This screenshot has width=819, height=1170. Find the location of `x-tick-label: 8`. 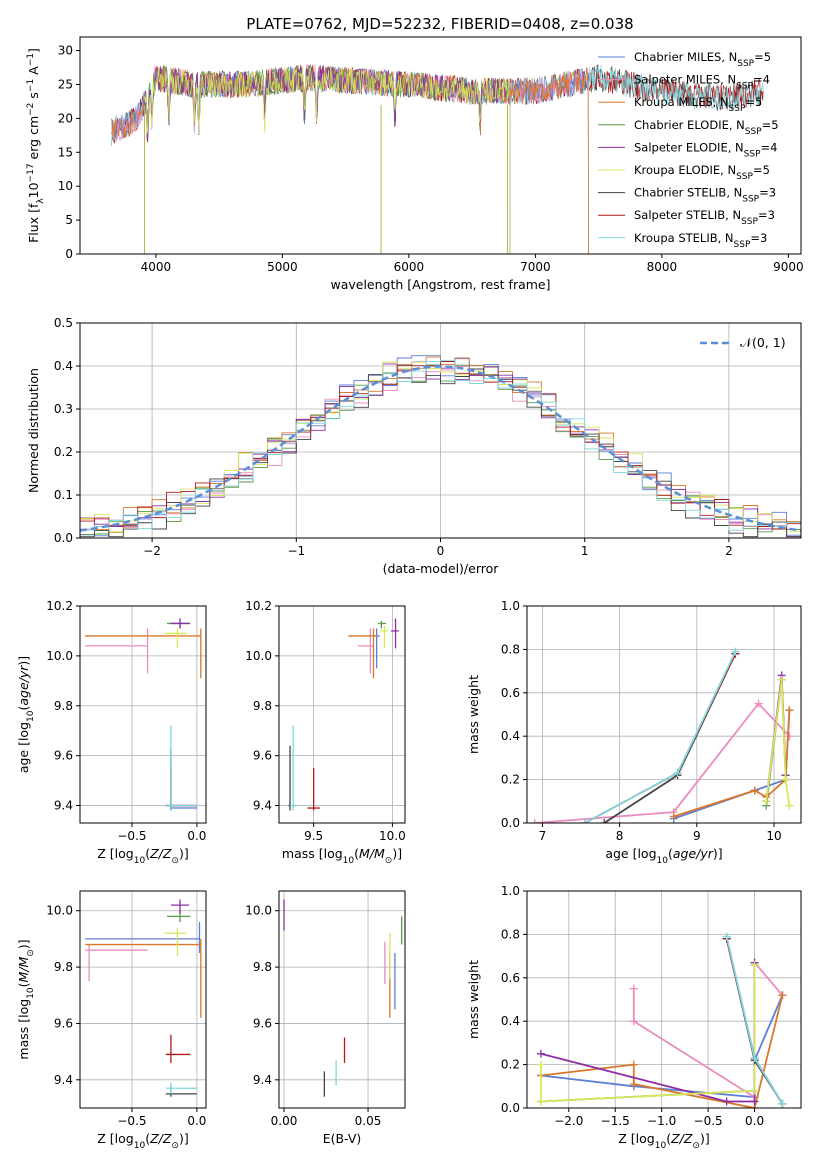

x-tick-label: 8 is located at coordinates (620, 836).